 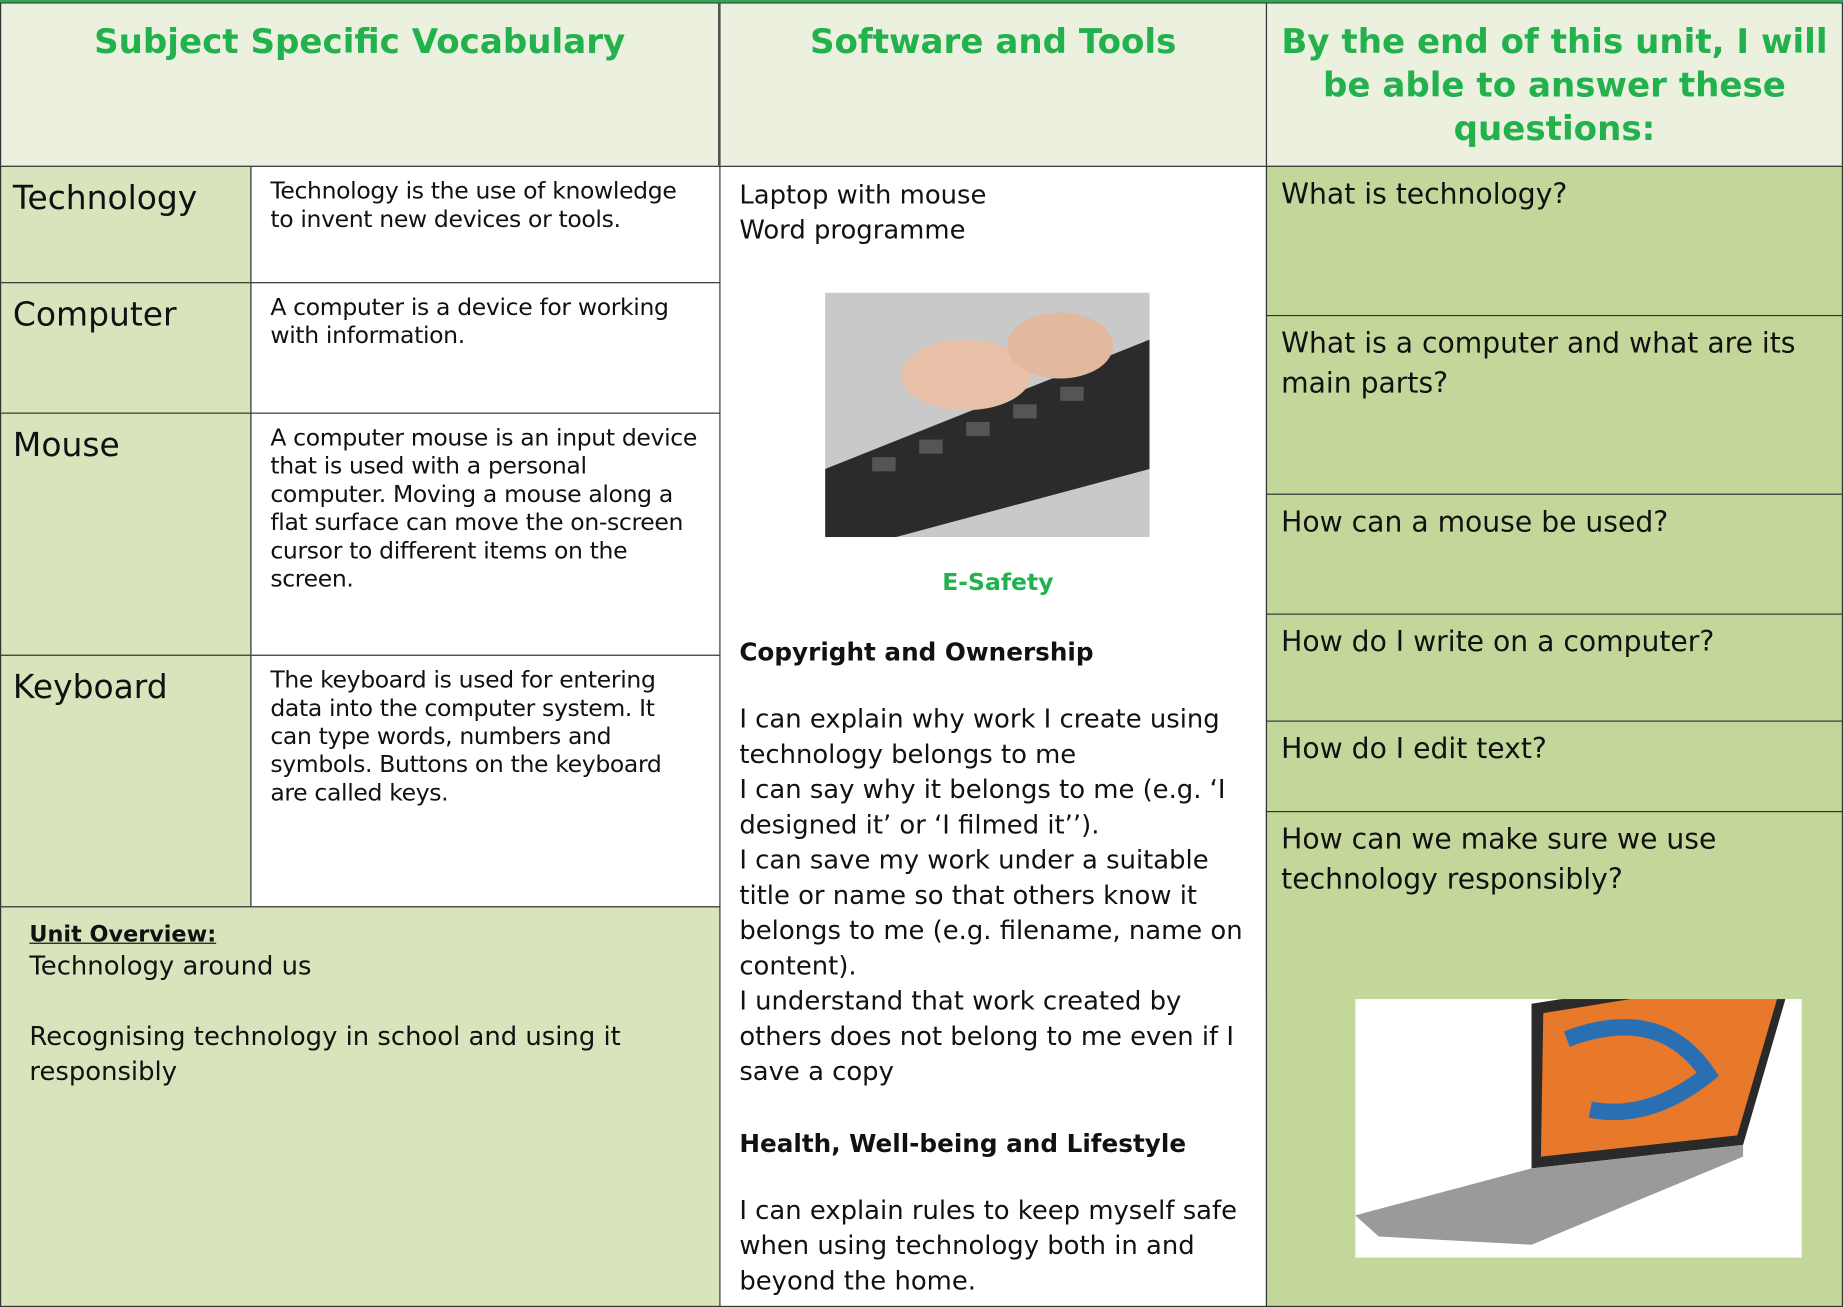 I want to click on software-list: Laptop with mouse Word programme, so click(x=992, y=214).